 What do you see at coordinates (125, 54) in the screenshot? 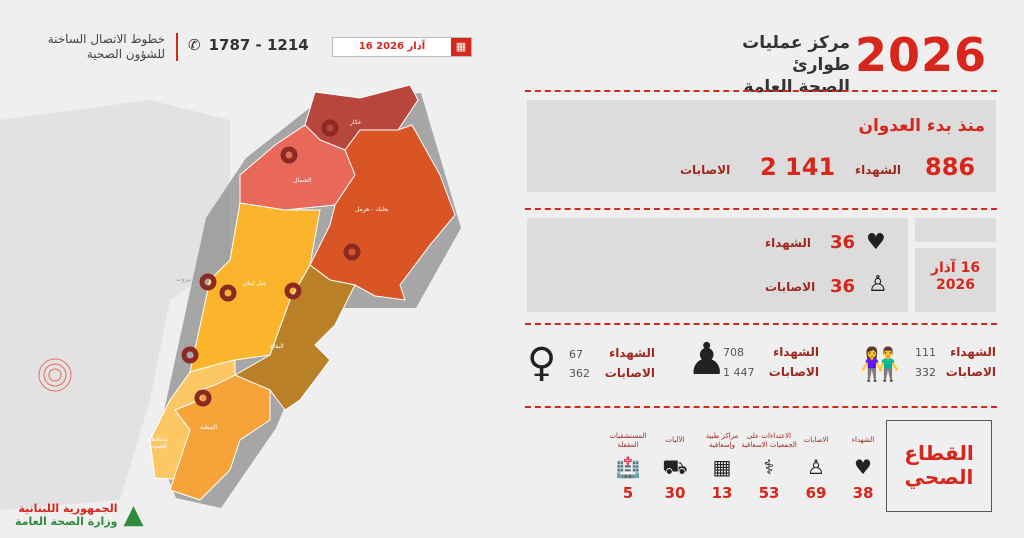
I see `hotline-label-2: للشؤون الصحية` at bounding box center [125, 54].